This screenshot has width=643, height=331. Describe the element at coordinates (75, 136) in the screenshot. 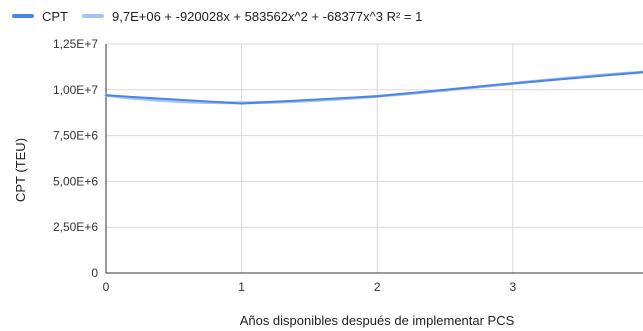

I see `y-tick-label: 7,50E+6` at that location.